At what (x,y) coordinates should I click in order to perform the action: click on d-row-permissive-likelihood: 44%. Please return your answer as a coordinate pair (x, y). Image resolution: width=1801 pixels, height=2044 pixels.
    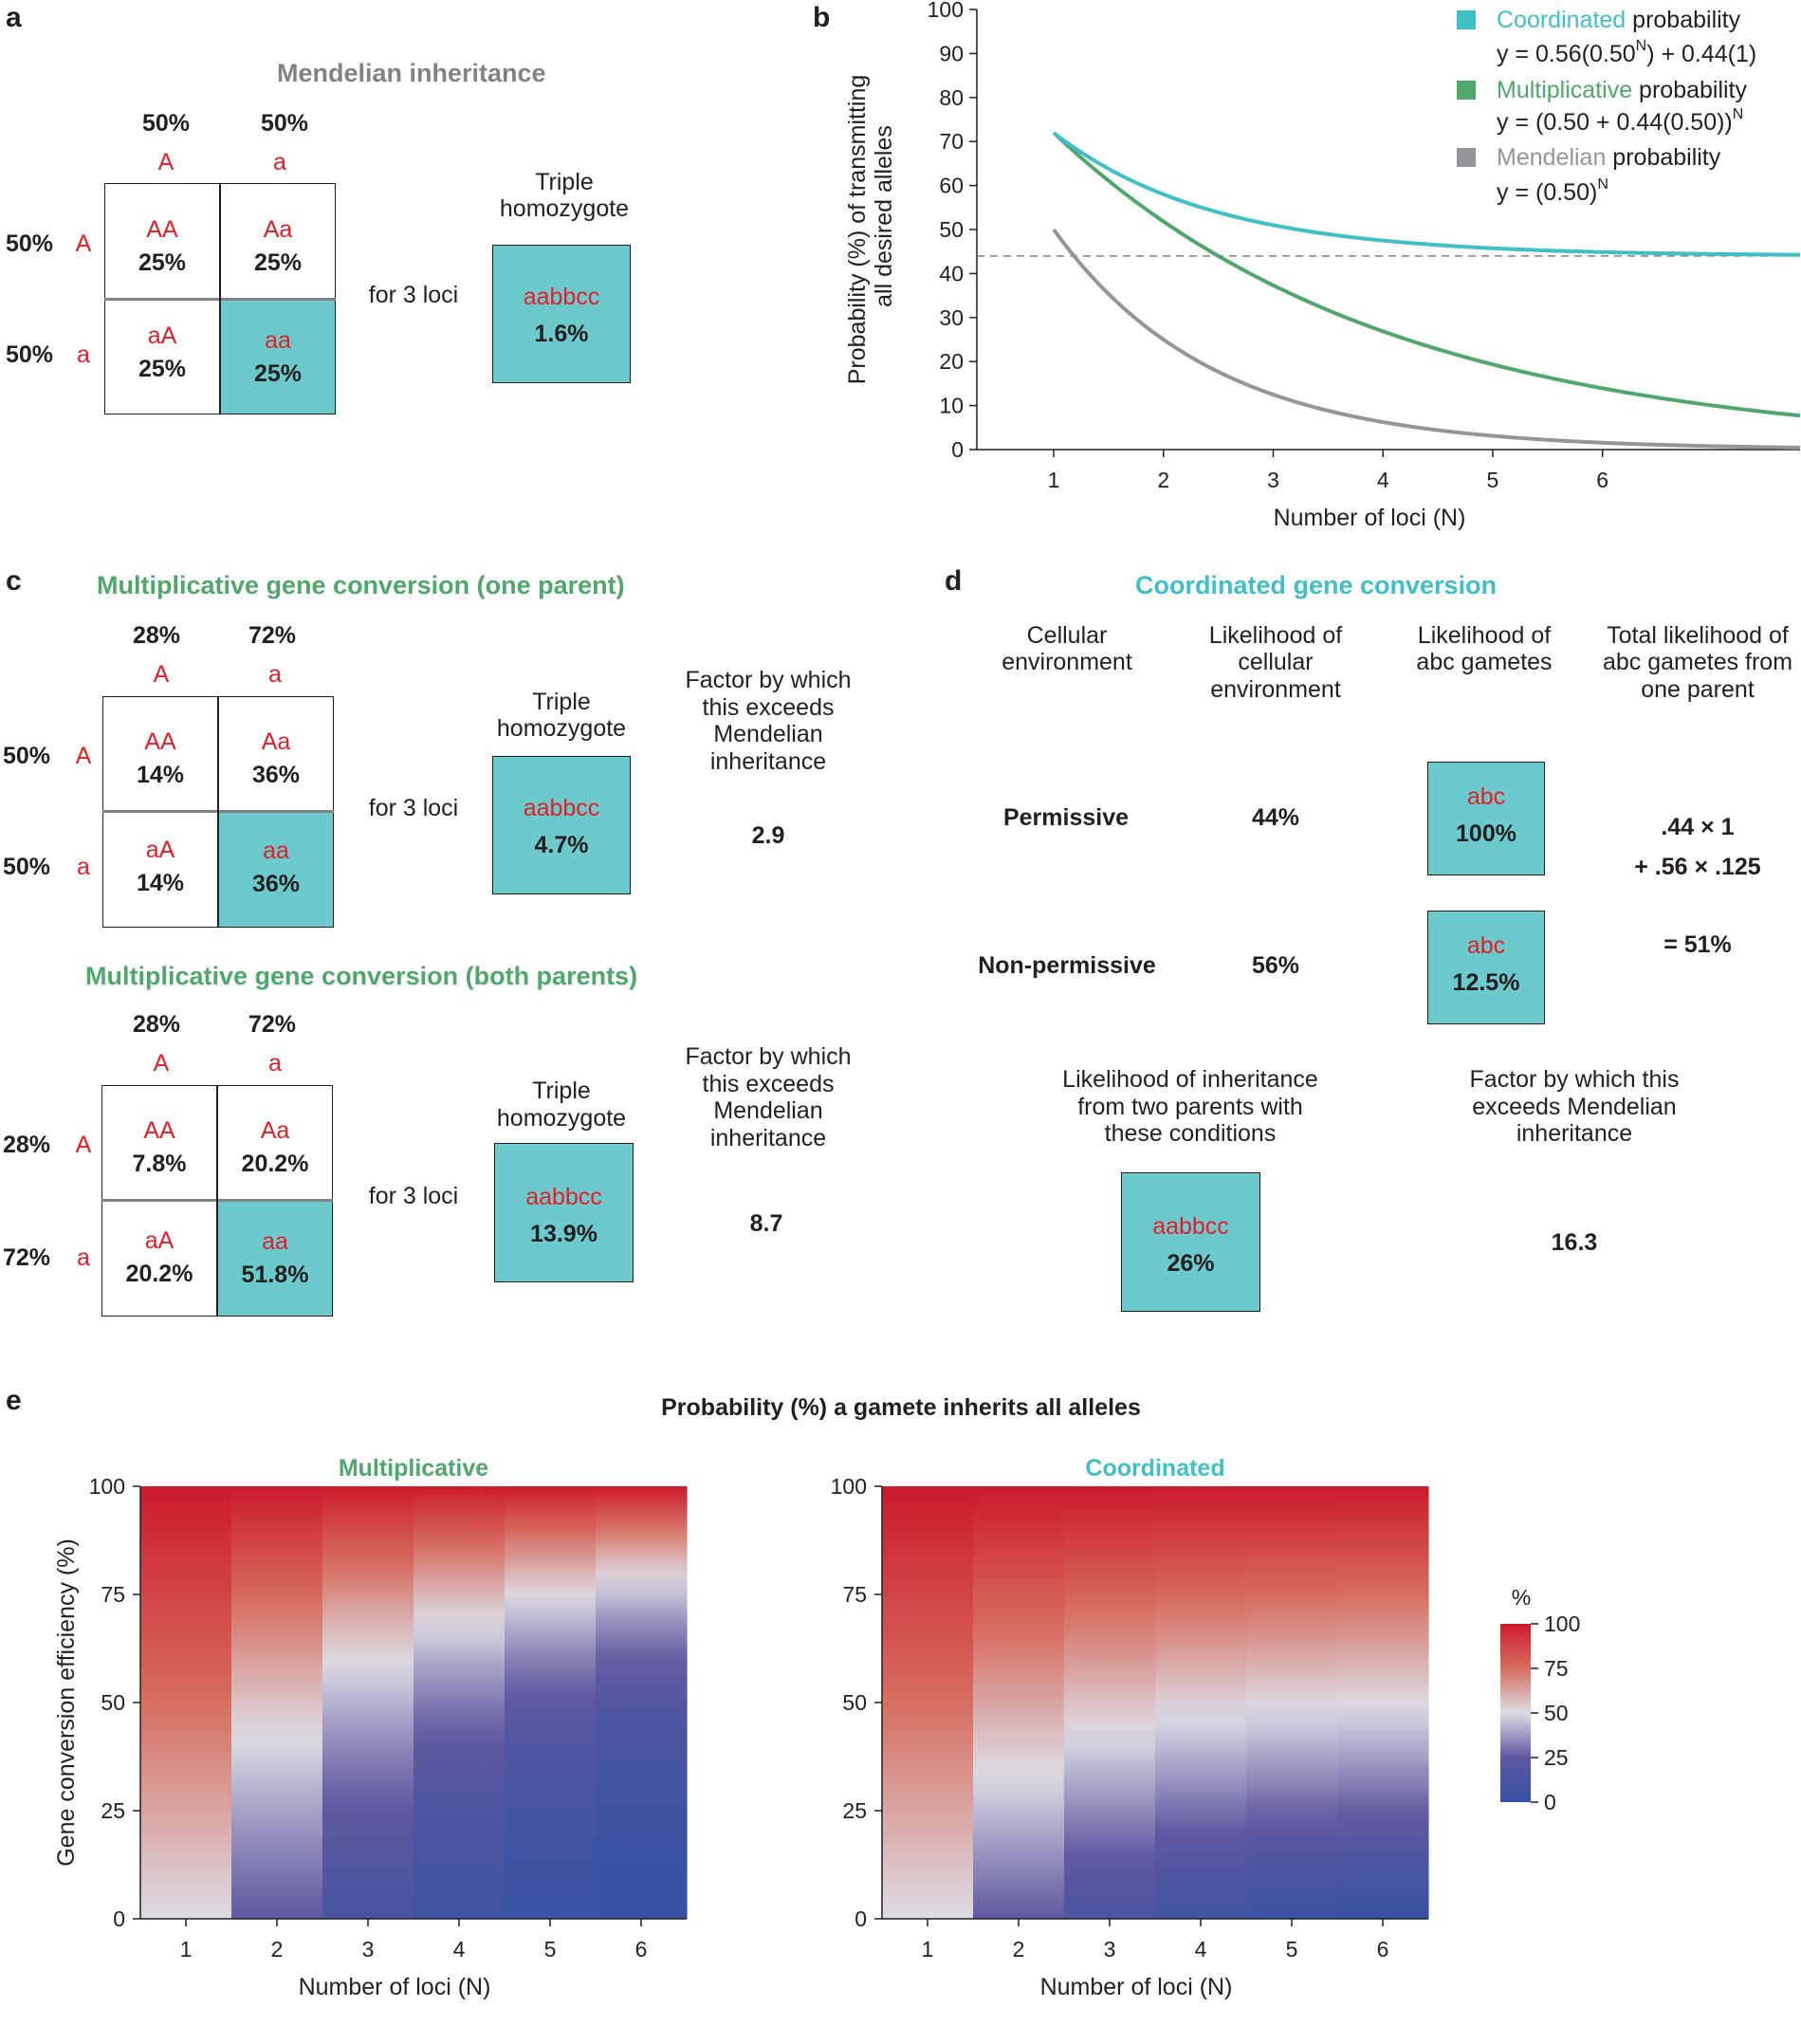
    Looking at the image, I should click on (1275, 818).